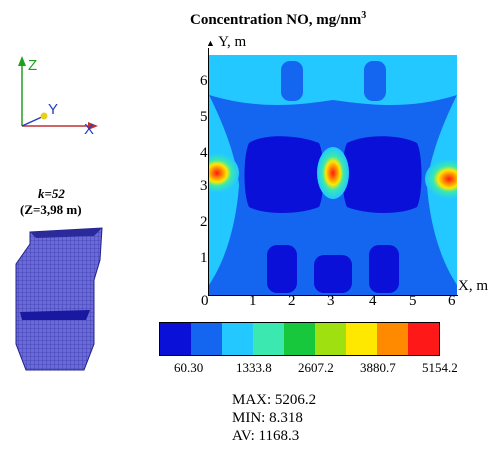 The width and height of the screenshot is (502, 450). Describe the element at coordinates (58, 97) in the screenshot. I see `axis-triad: Z Y X` at that location.